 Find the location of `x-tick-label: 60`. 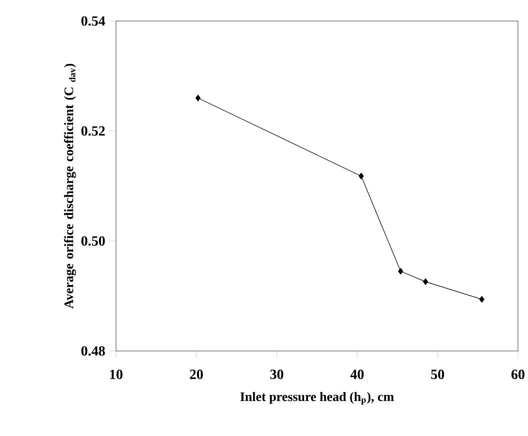

x-tick-label: 60 is located at coordinates (517, 375).